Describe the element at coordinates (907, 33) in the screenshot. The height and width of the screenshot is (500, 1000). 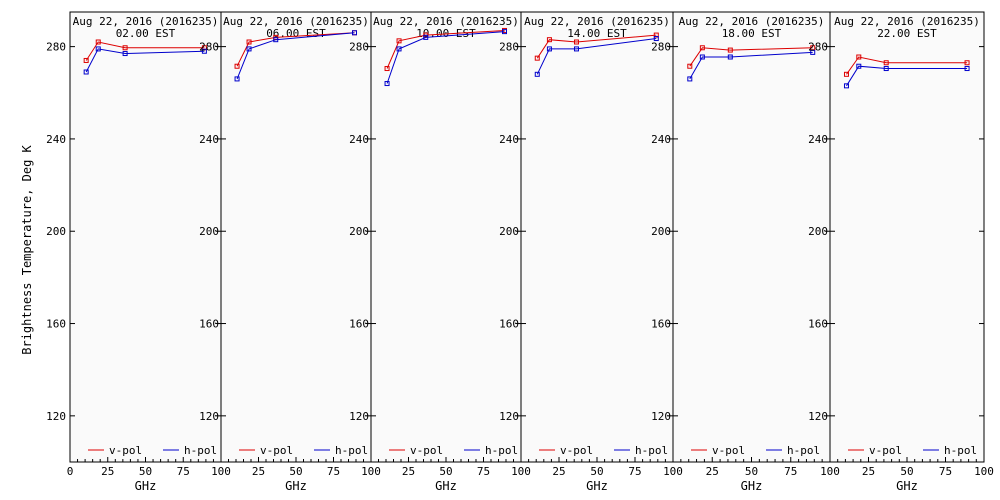
I see `panel-subtitle: 22.00 EST` at that location.